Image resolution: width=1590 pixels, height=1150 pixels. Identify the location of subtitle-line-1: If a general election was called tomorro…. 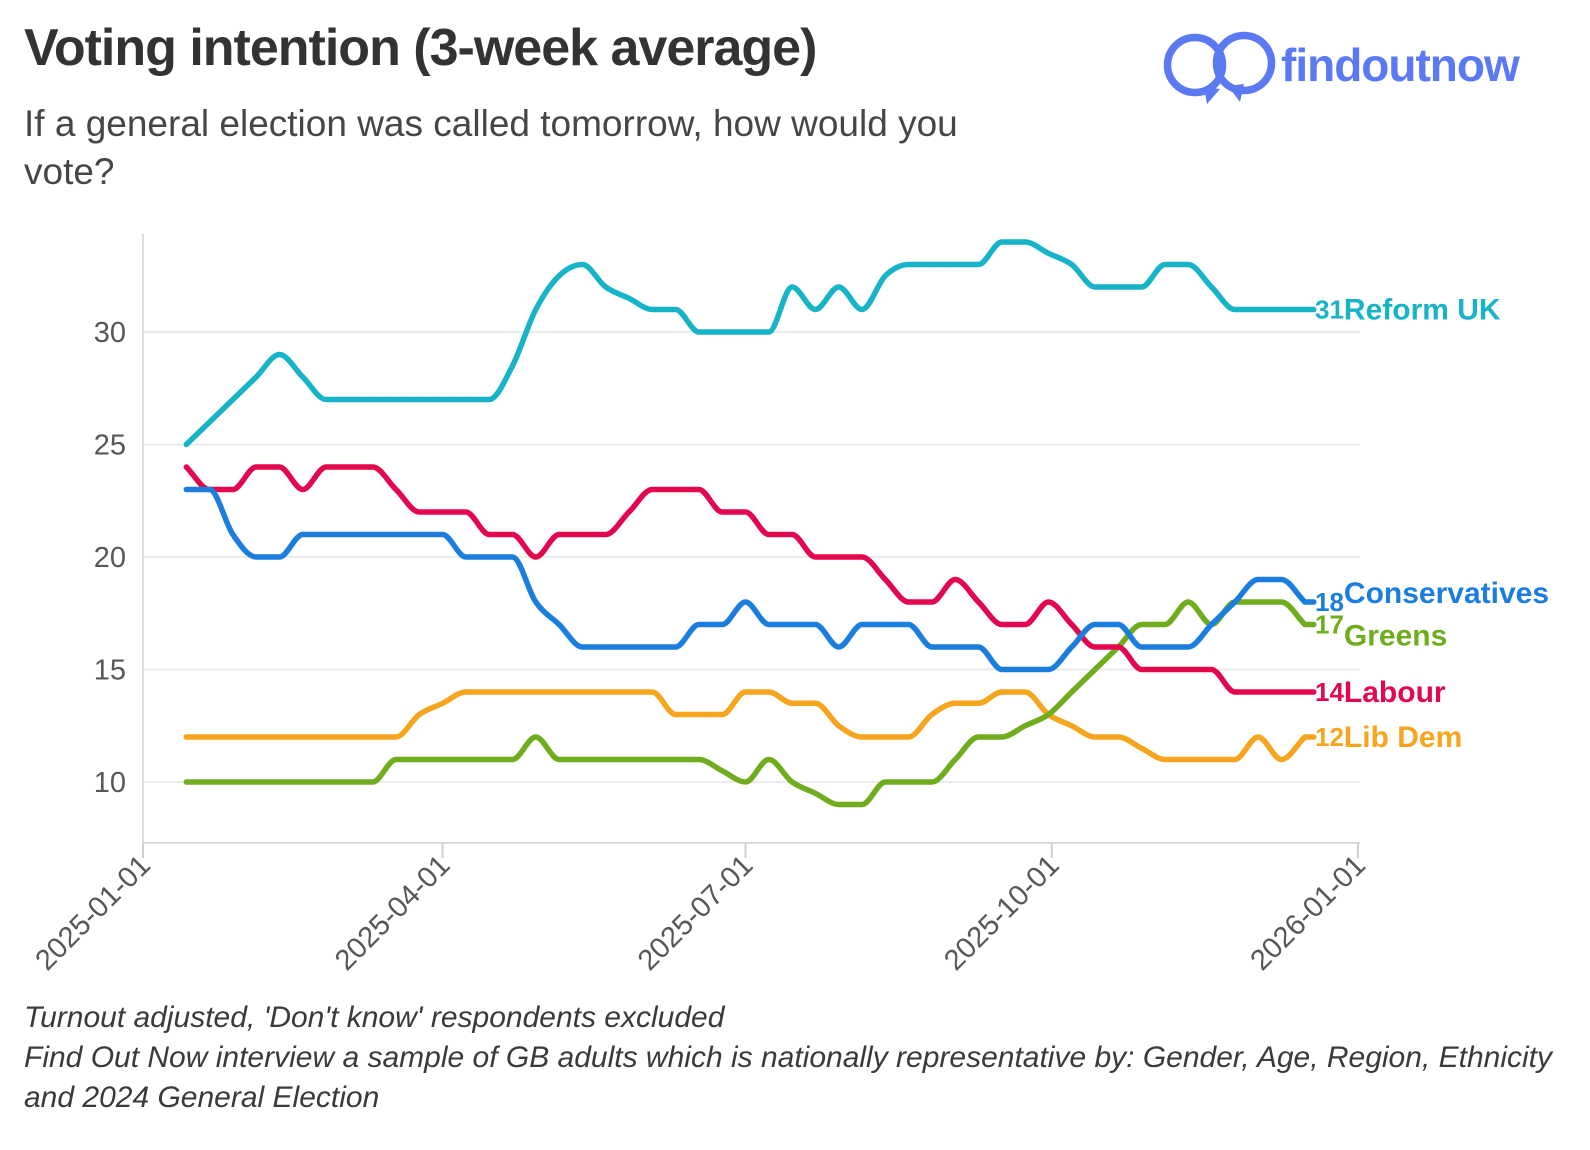
(491, 123).